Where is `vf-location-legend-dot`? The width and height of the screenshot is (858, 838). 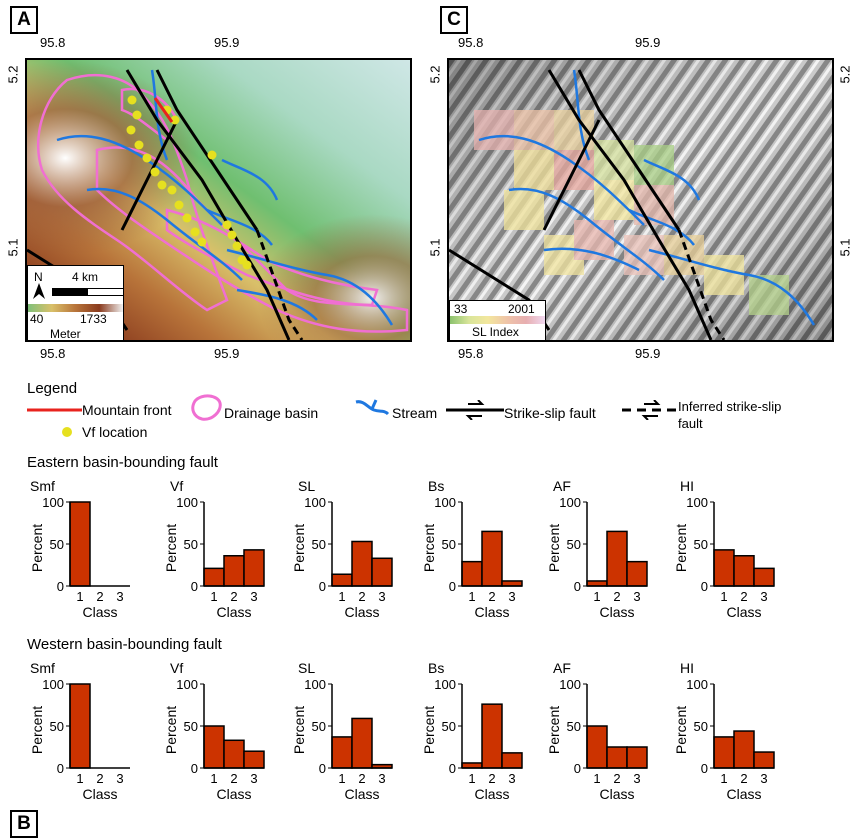 vf-location-legend-dot is located at coordinates (67, 432).